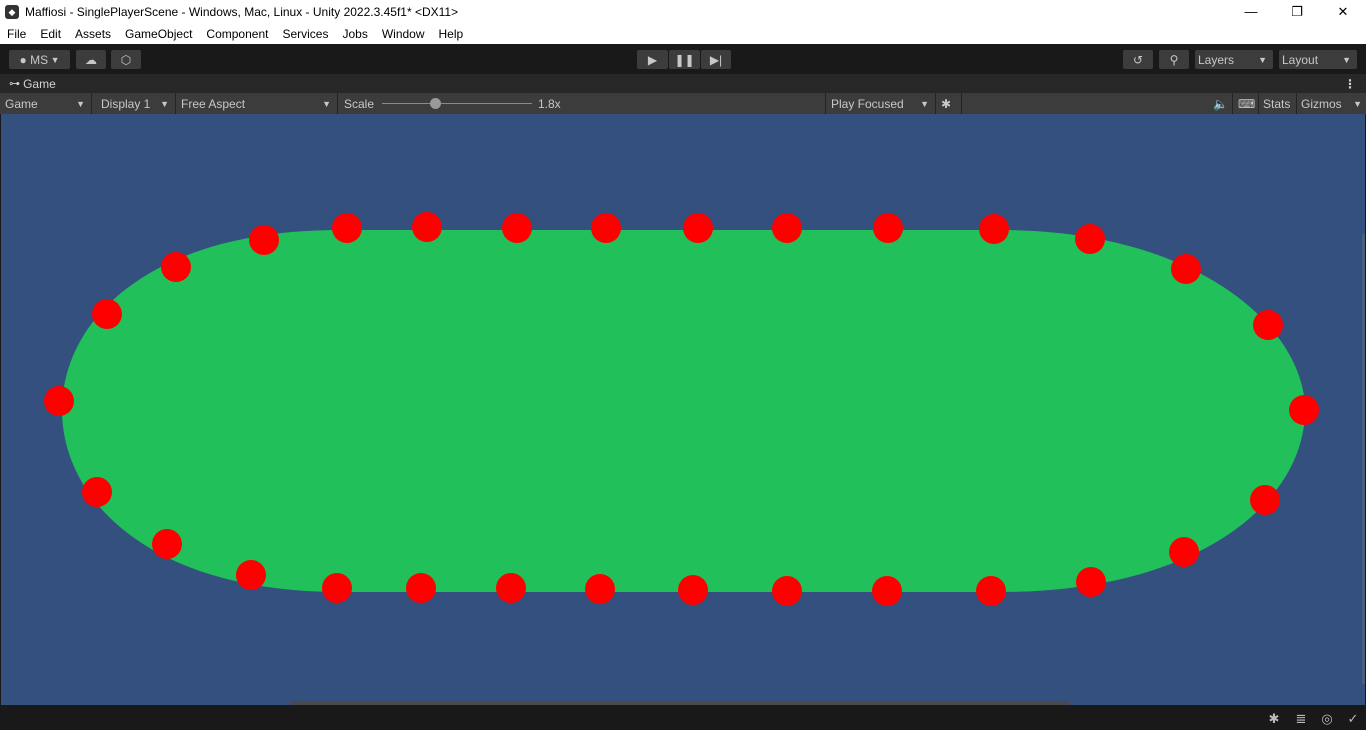 This screenshot has width=1366, height=730. I want to click on pause-icon: ❚❚, so click(684, 59).